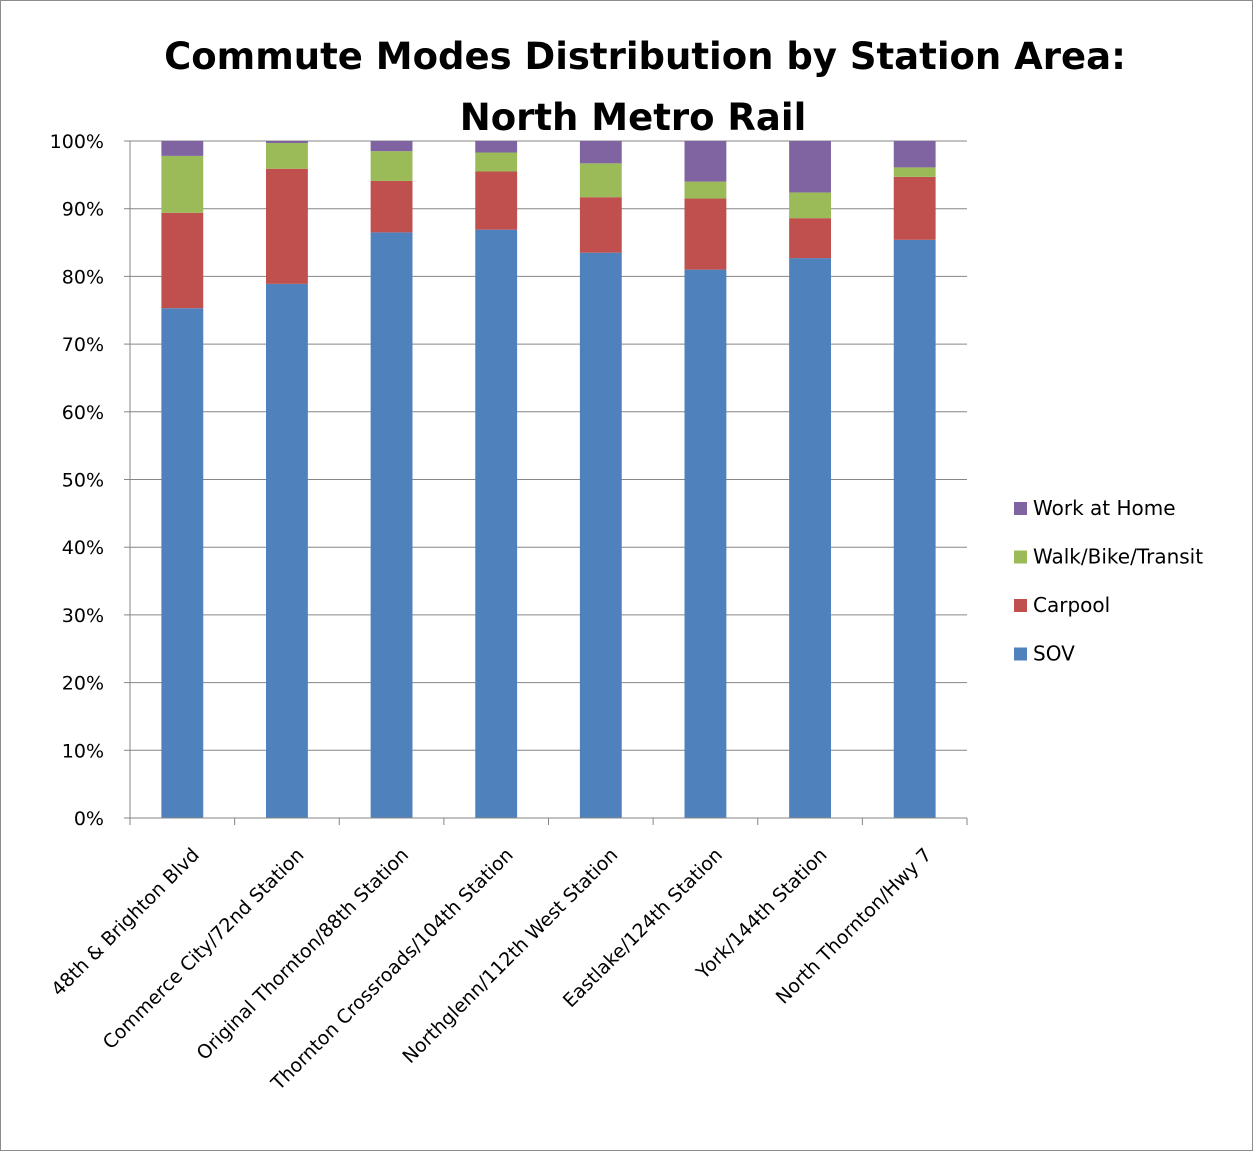 The image size is (1253, 1152). What do you see at coordinates (1118, 557) in the screenshot?
I see `legend-label-walk-bike-transit: Walk/Bike/Transit` at bounding box center [1118, 557].